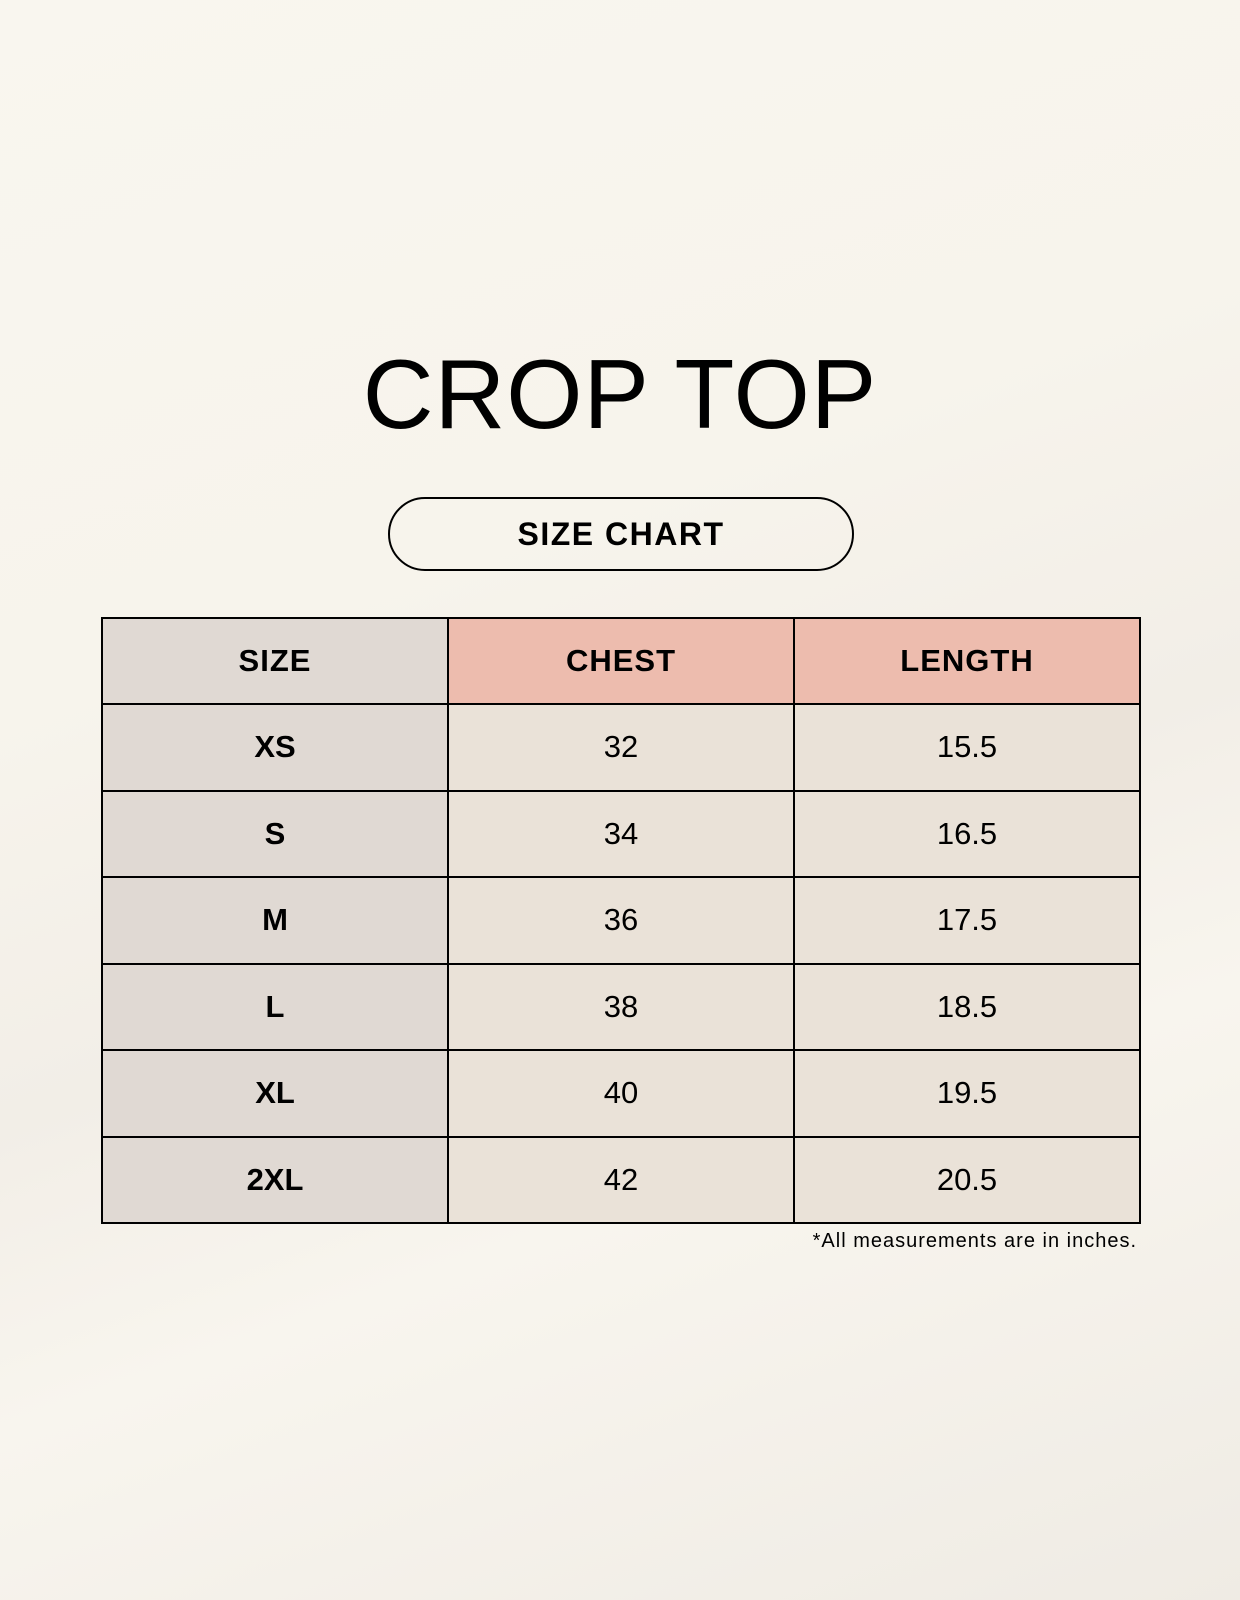 This screenshot has width=1240, height=1600. What do you see at coordinates (275, 747) in the screenshot?
I see `cell-size: XS` at bounding box center [275, 747].